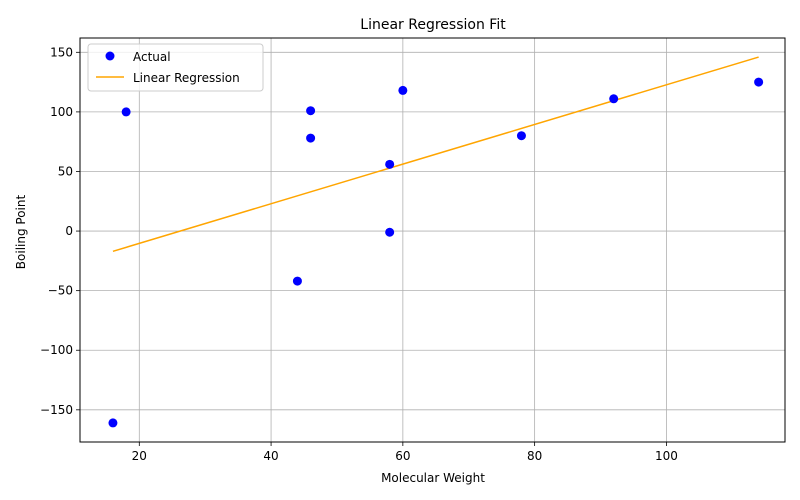  What do you see at coordinates (186, 78) in the screenshot?
I see `legend-label-linear-regression: Linear Regression` at bounding box center [186, 78].